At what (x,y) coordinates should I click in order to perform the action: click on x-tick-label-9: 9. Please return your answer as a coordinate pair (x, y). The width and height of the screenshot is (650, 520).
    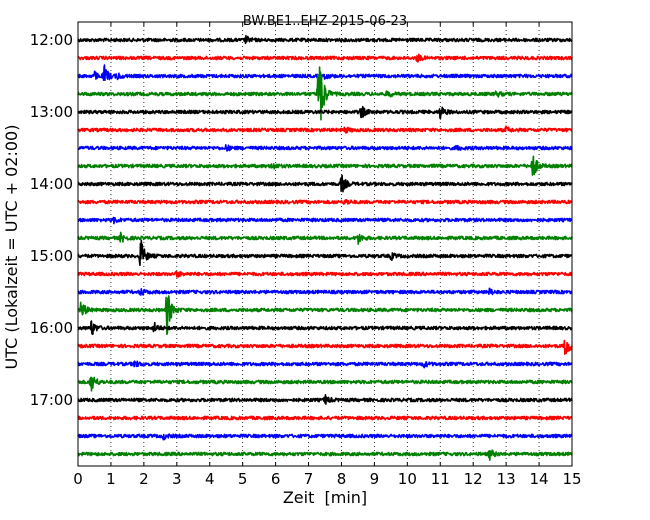
    Looking at the image, I should click on (375, 479).